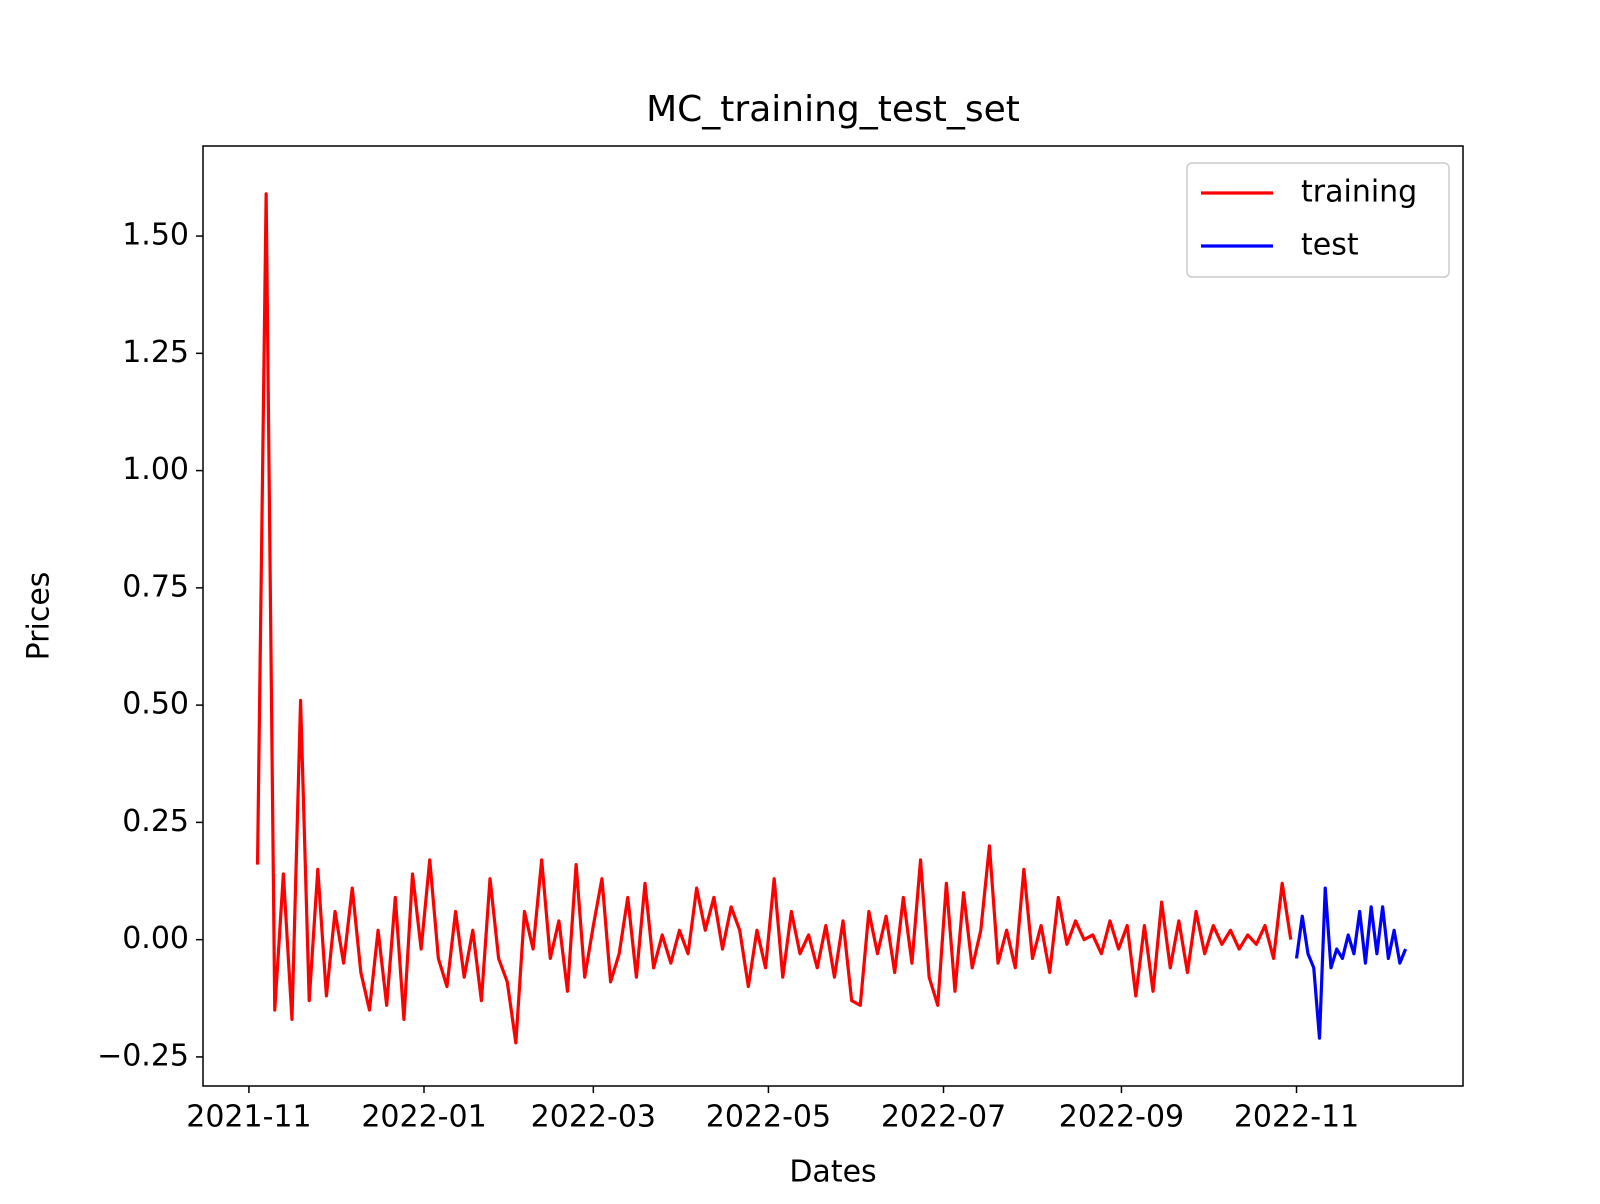  What do you see at coordinates (155, 469) in the screenshot?
I see `y-tick-label: 1.00` at bounding box center [155, 469].